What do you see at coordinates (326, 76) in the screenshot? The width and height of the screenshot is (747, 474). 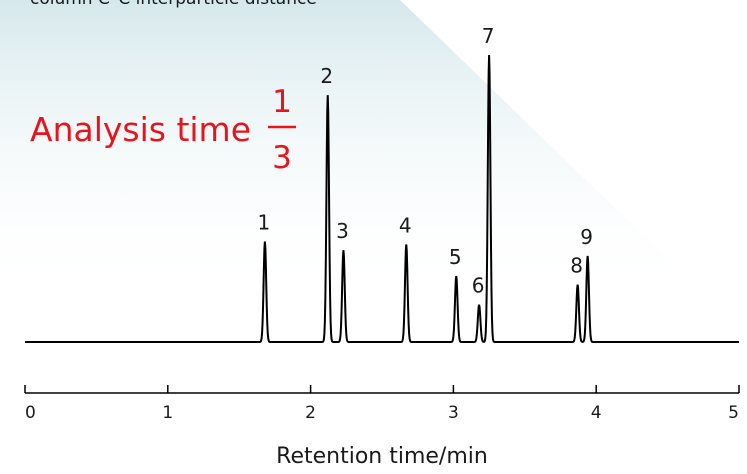 I see `peak-label-2: 2` at bounding box center [326, 76].